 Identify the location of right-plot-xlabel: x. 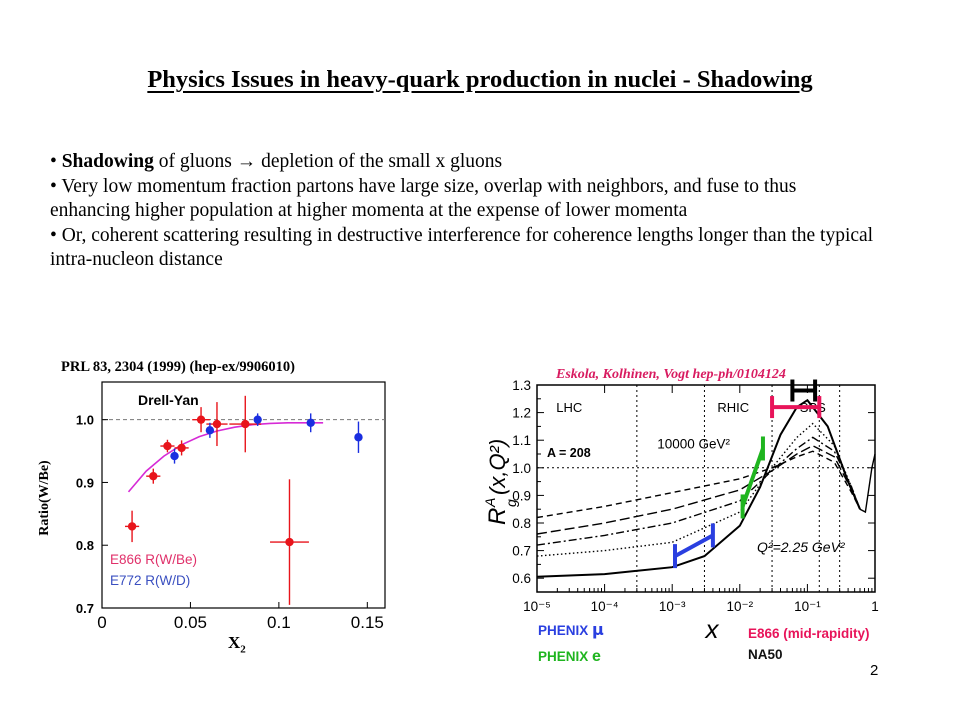
(712, 629).